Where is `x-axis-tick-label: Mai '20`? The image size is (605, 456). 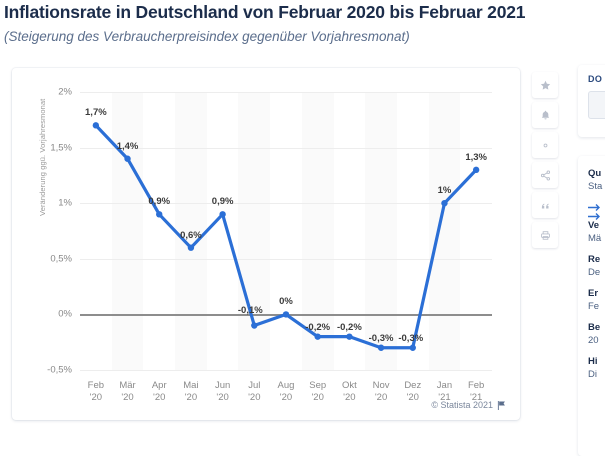
x-axis-tick-label: Mai '20 is located at coordinates (191, 391).